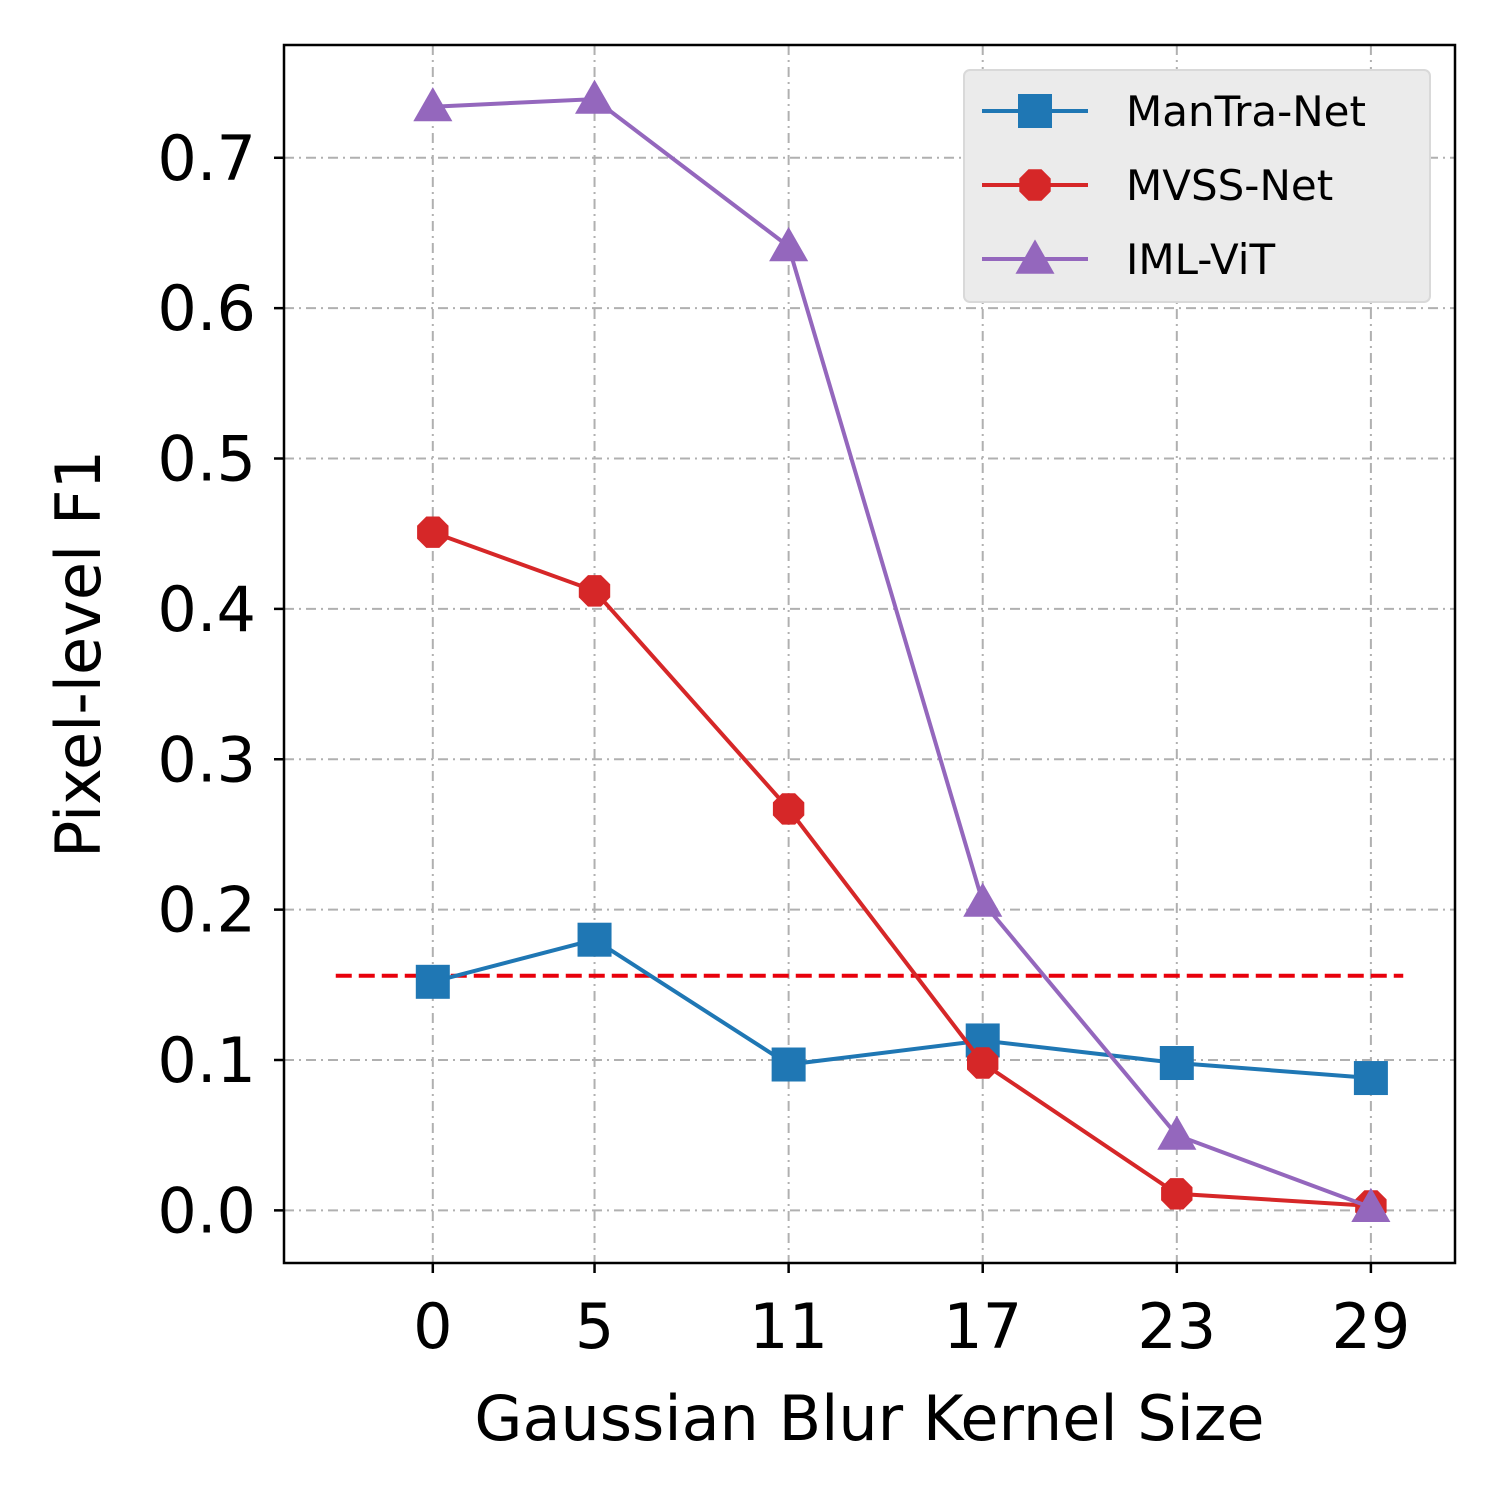 The height and width of the screenshot is (1500, 1500). What do you see at coordinates (594, 1326) in the screenshot?
I see `x-tick-label: 5` at bounding box center [594, 1326].